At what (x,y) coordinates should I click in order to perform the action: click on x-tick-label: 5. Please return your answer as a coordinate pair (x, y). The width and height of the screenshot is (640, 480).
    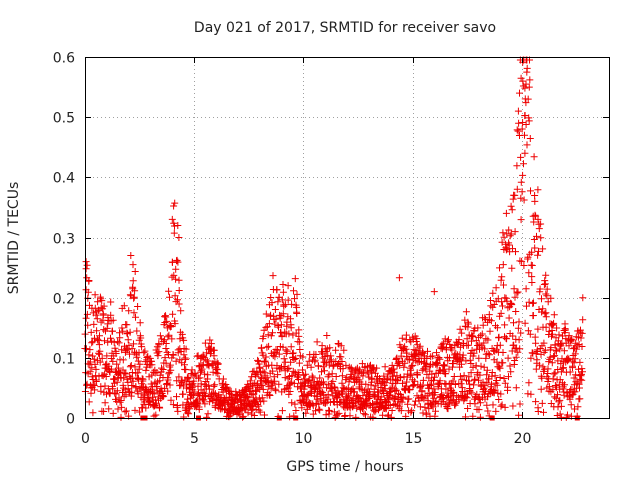
    Looking at the image, I should click on (194, 439).